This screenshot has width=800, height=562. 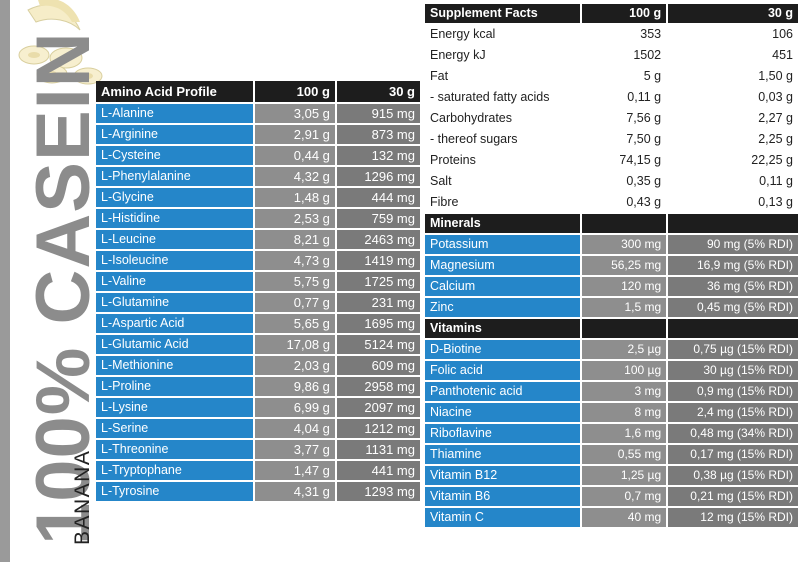 I want to click on nutrient-name: - saturated fatty acids, so click(x=502, y=97).